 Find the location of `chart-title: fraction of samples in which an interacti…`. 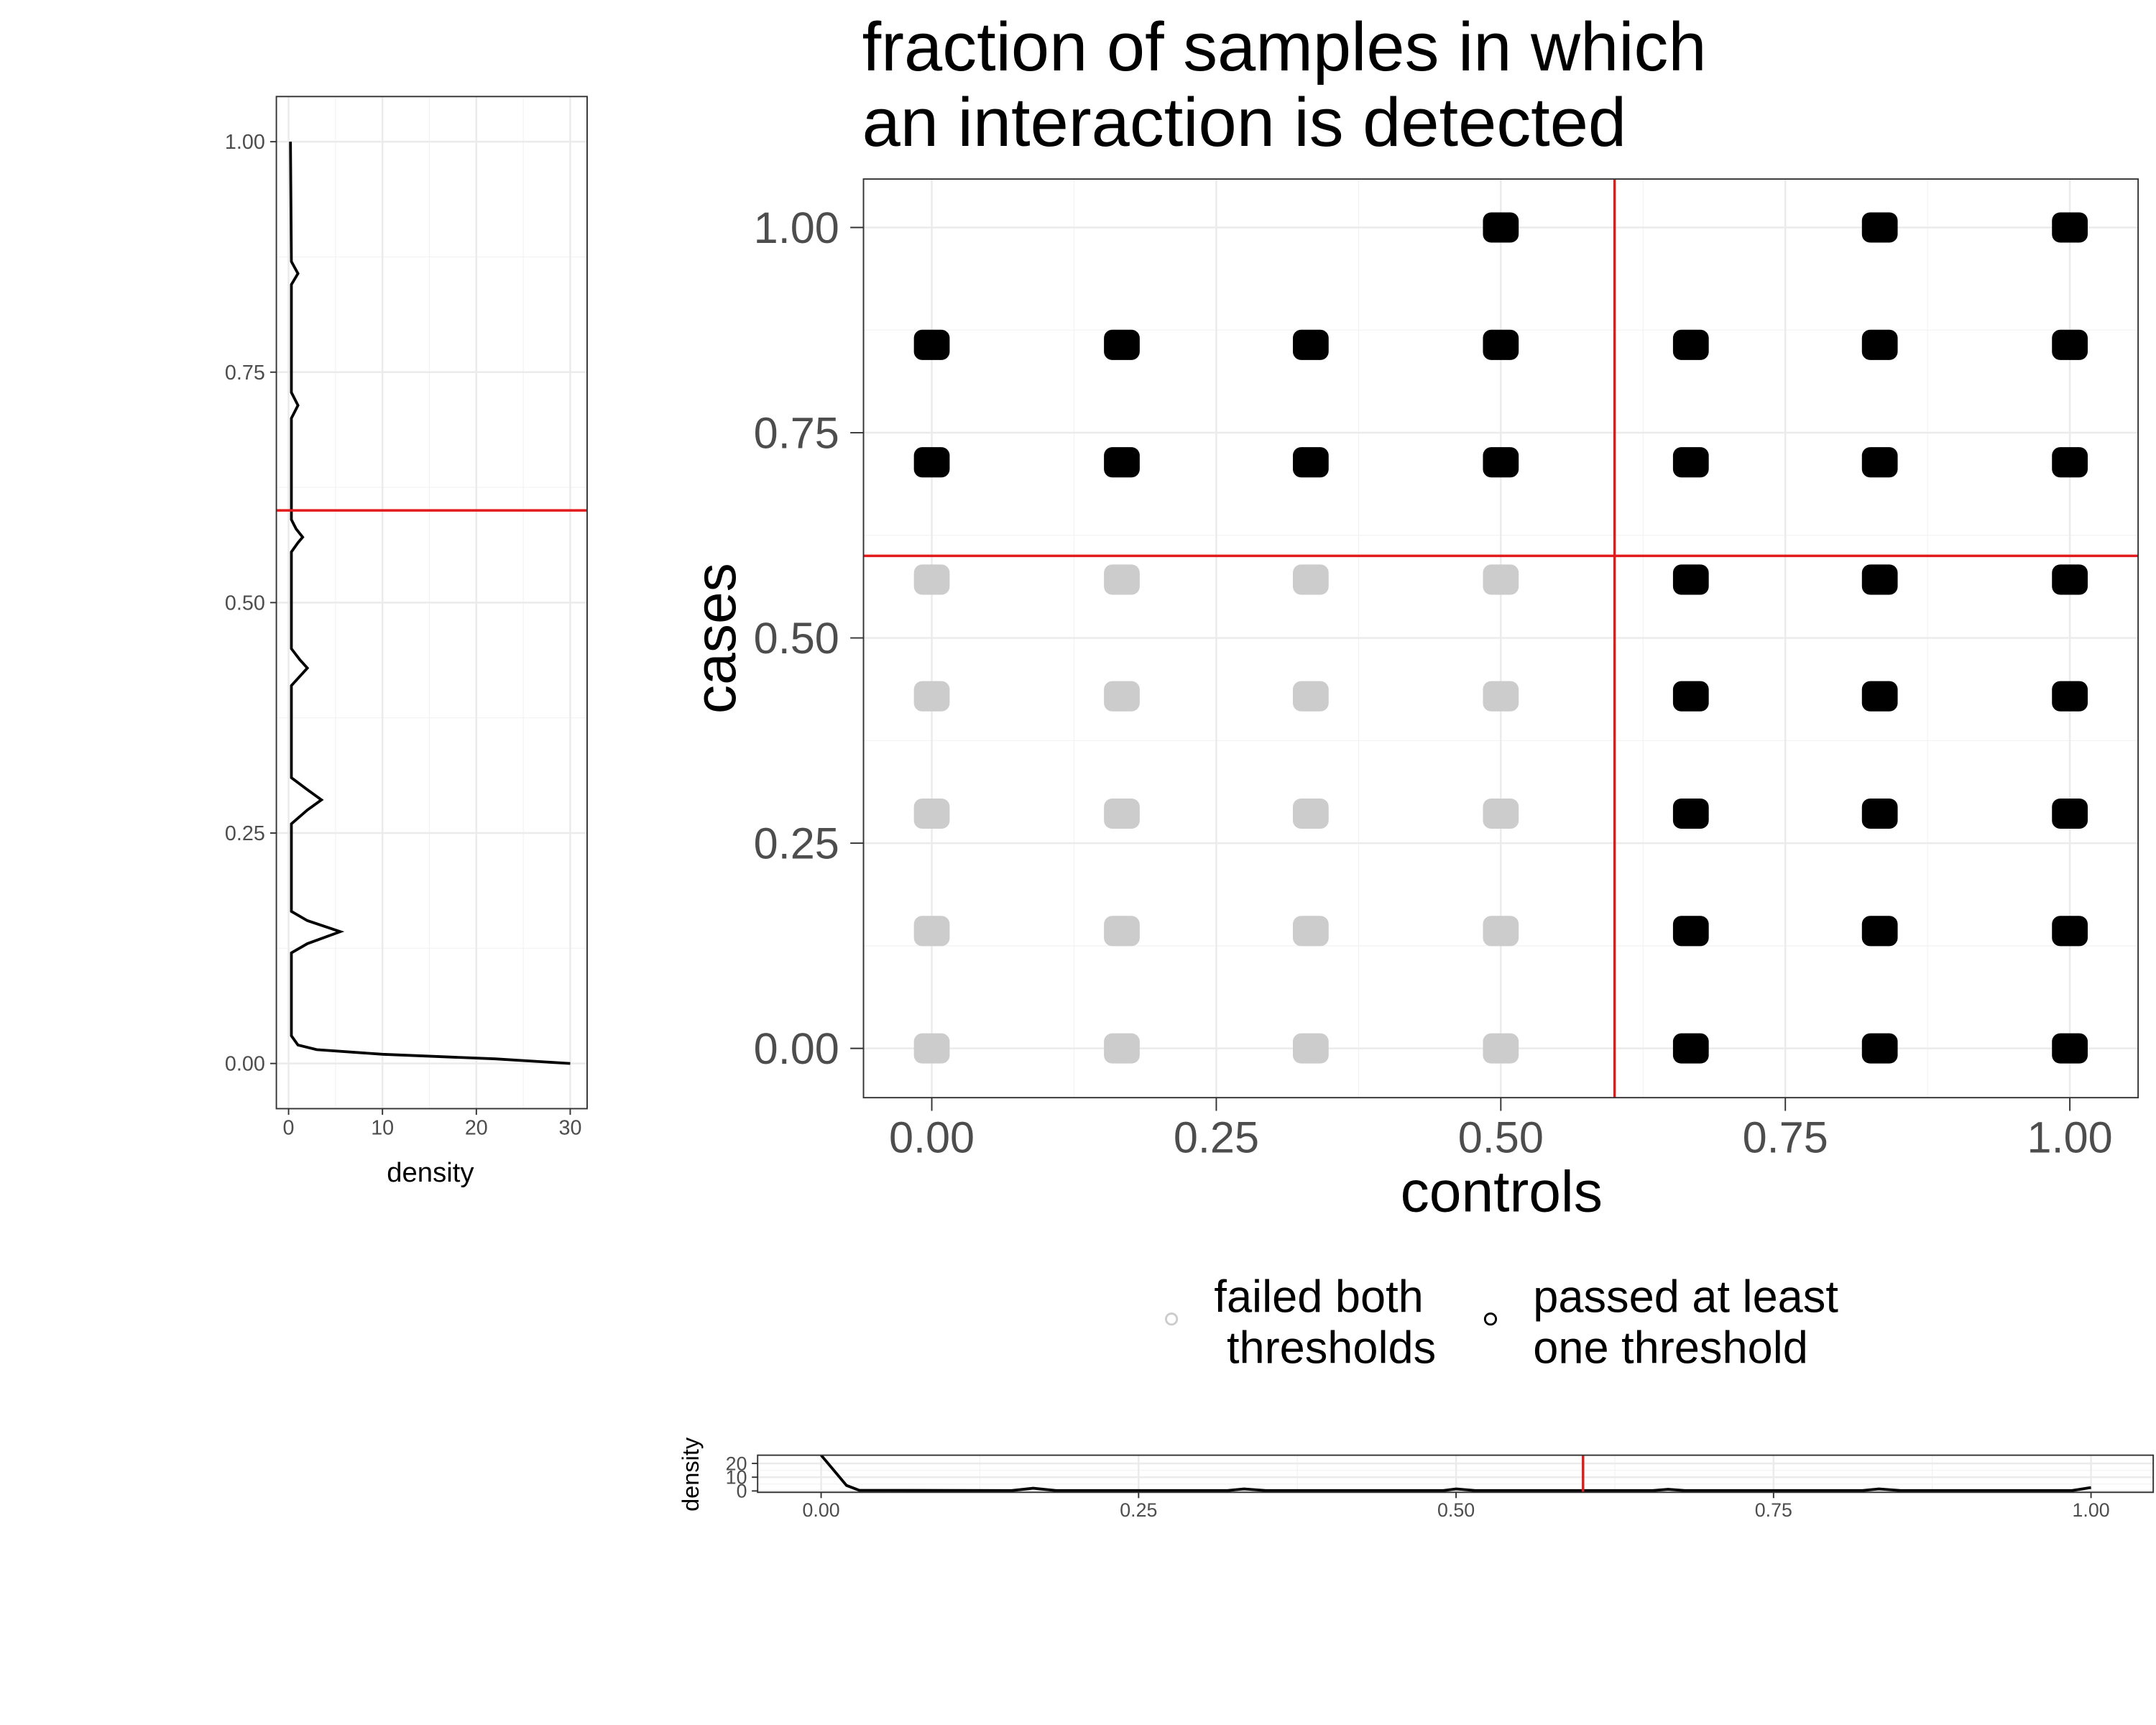

chart-title: fraction of samples in which an interacti… is located at coordinates (1284, 85).